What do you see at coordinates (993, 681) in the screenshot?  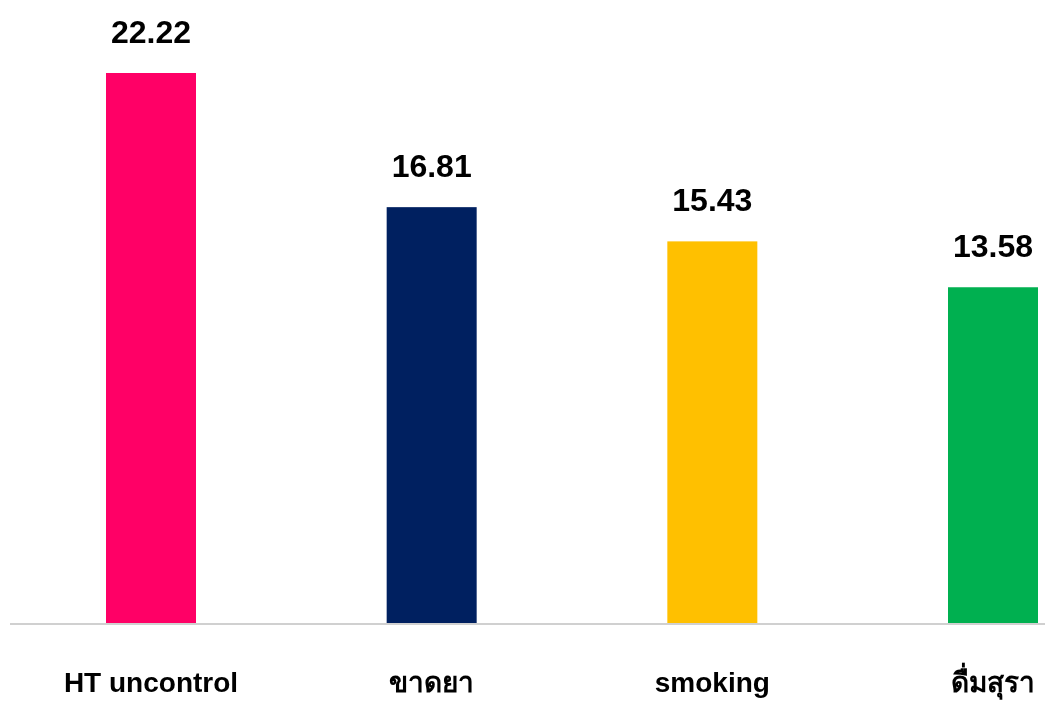 I see `x-tick-label: ดื่มสุรา` at bounding box center [993, 681].